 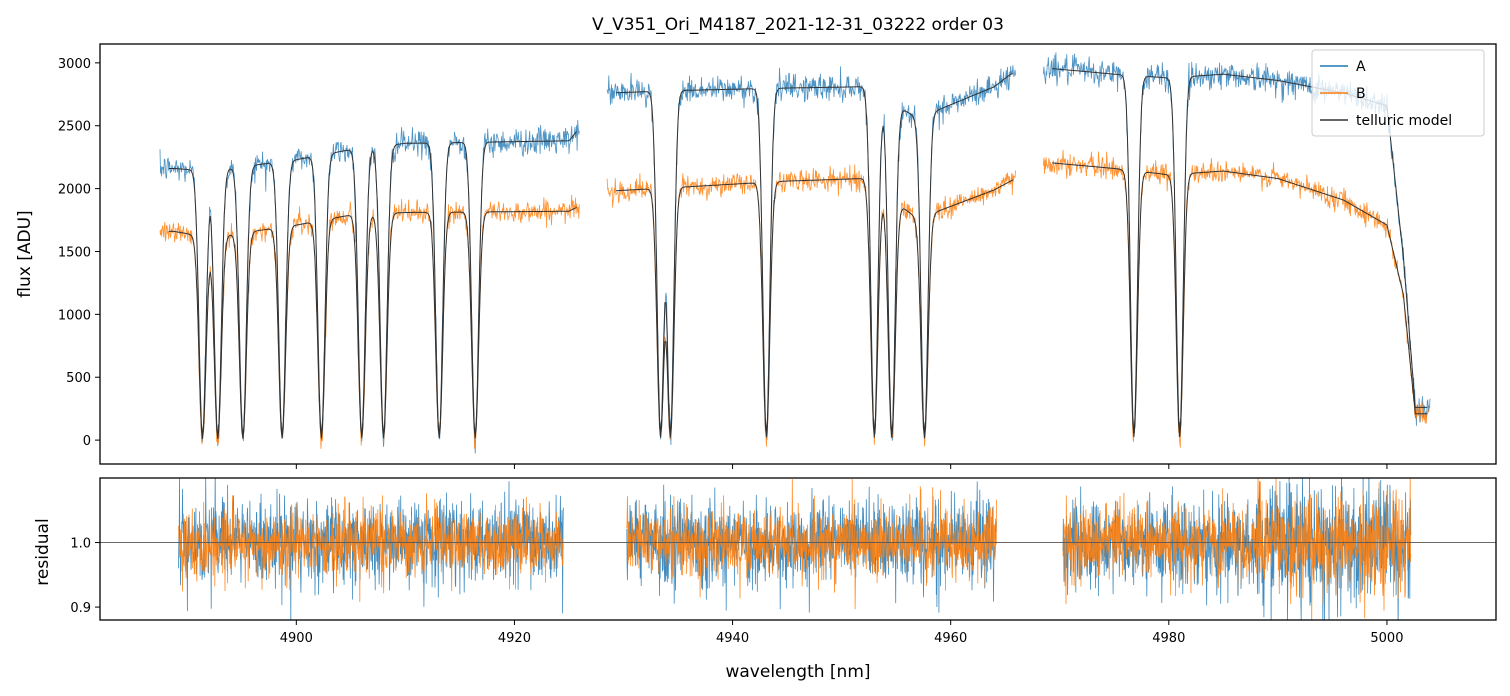 I want to click on flux-y-tick-label: 2000, so click(x=74, y=190).